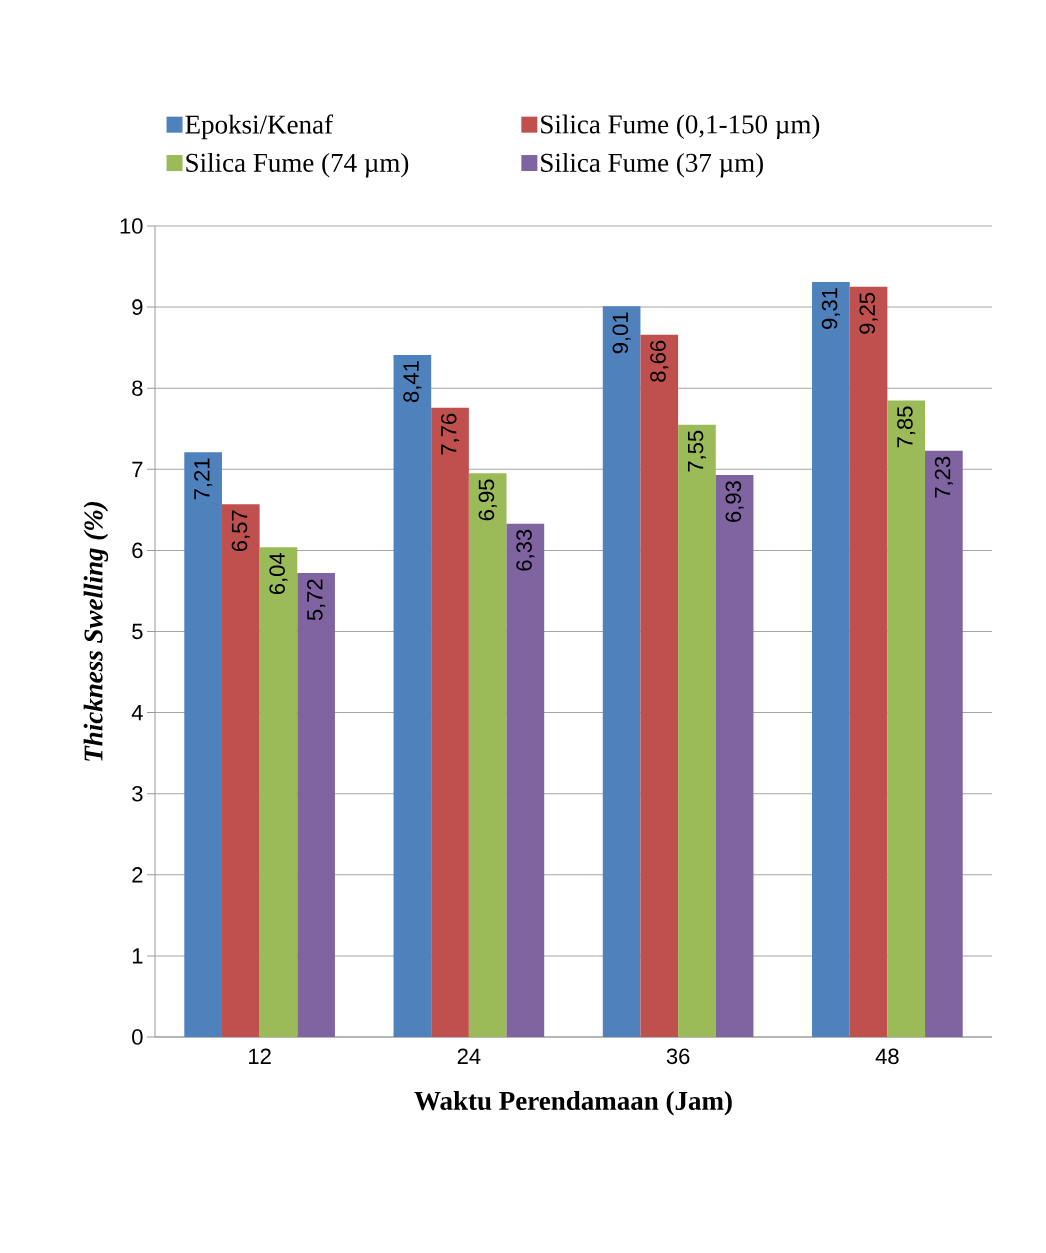  I want to click on y-tick-label: 0, so click(137, 1037).